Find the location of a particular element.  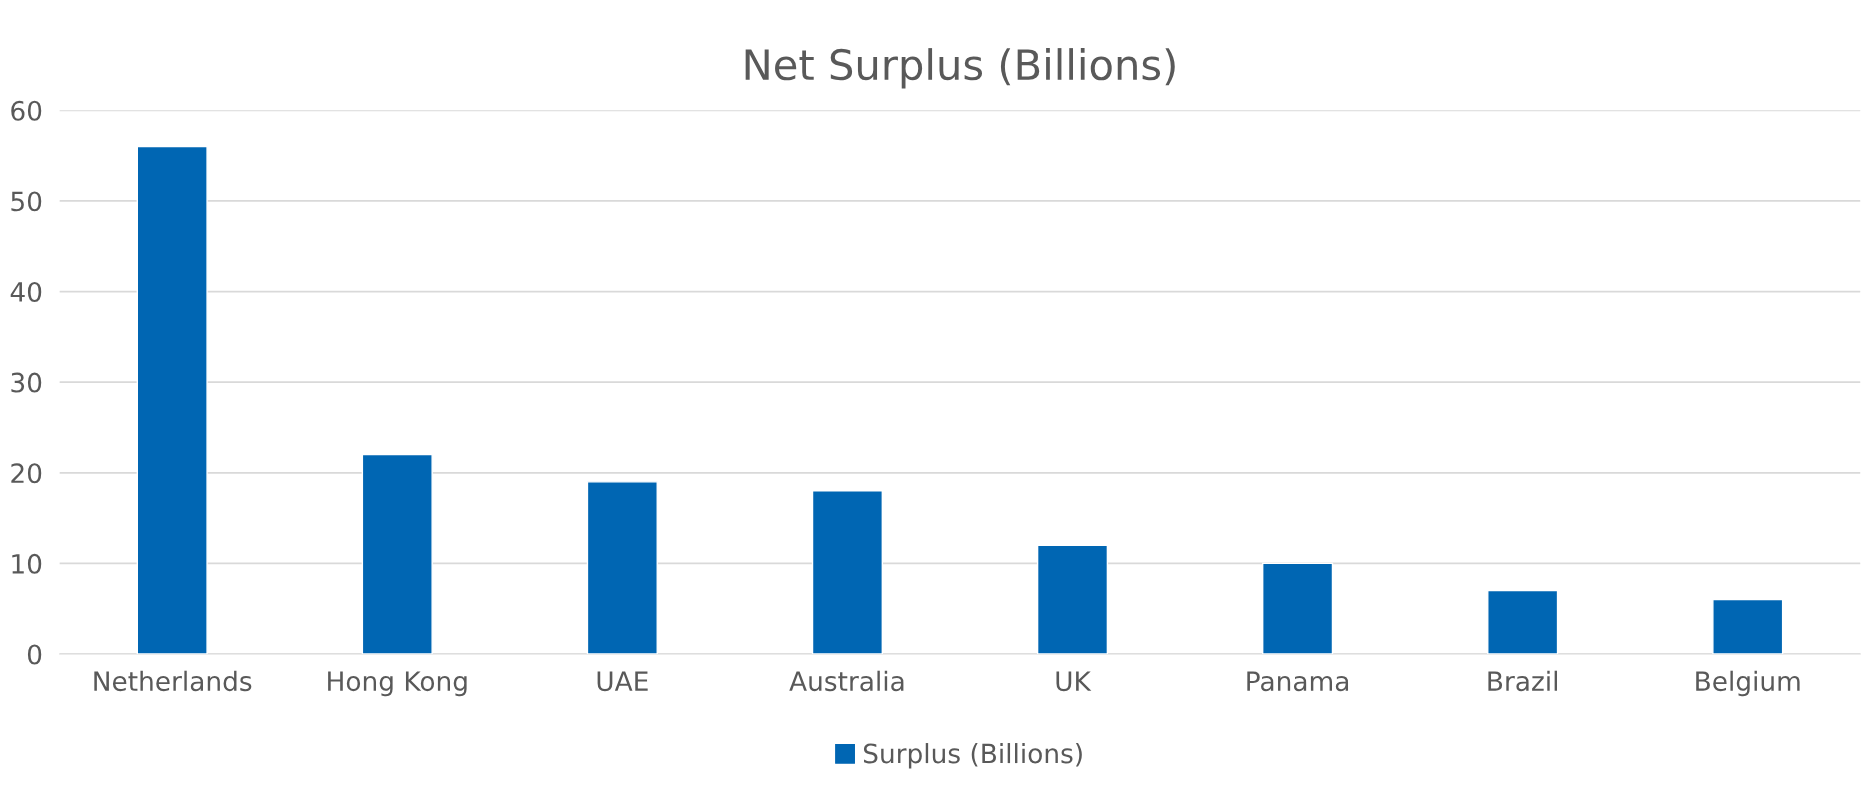

x-tick-label: Belgium is located at coordinates (1748, 683).